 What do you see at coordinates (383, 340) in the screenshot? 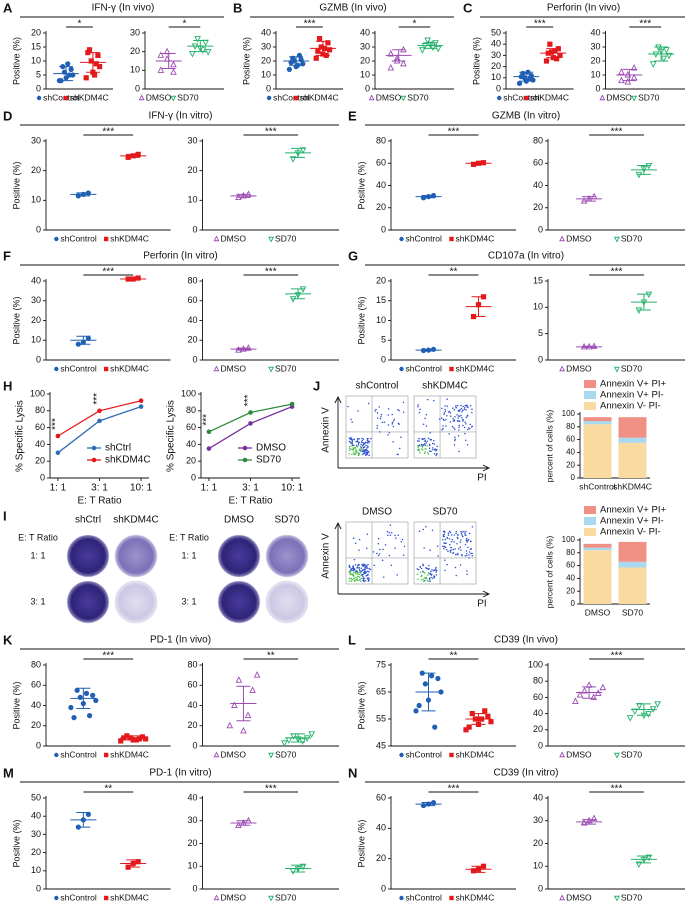
I see `y-tick-label: 5` at bounding box center [383, 340].